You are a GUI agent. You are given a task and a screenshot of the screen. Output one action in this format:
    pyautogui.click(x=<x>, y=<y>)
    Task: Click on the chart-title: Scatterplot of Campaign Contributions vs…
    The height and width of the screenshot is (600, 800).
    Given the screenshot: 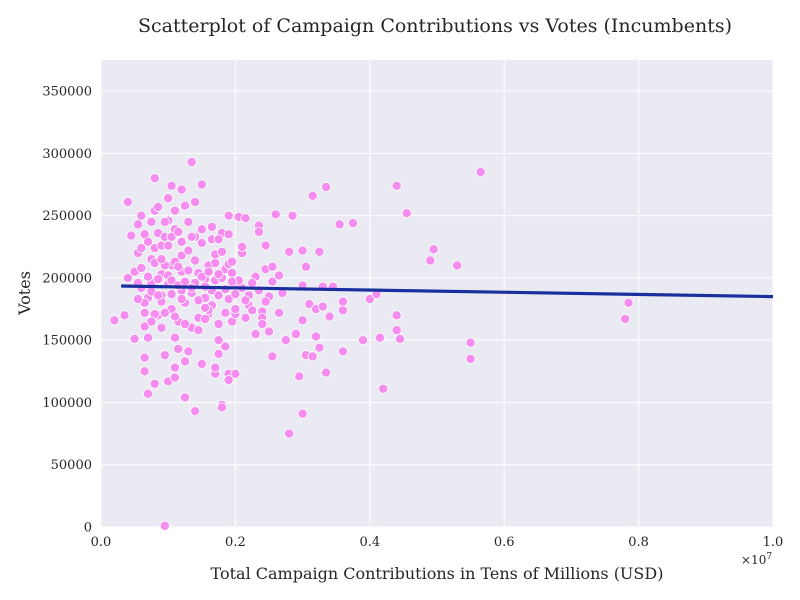 What is the action you would take?
    pyautogui.click(x=435, y=26)
    